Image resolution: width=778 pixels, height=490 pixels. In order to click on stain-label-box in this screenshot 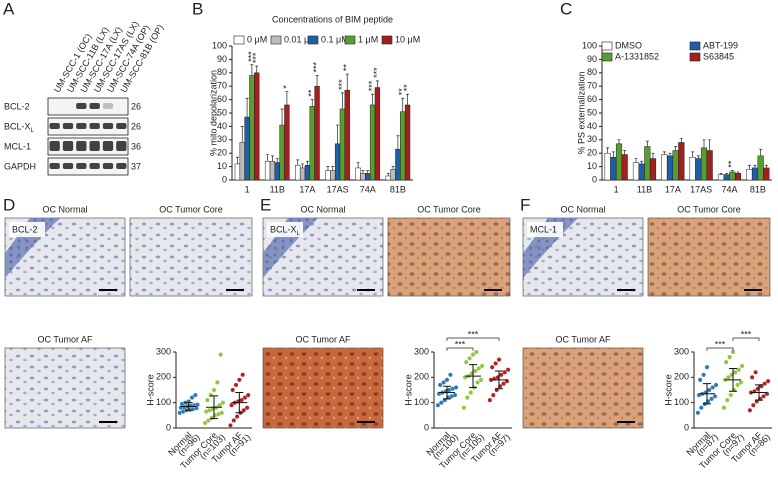, I will do `click(545, 229)`.